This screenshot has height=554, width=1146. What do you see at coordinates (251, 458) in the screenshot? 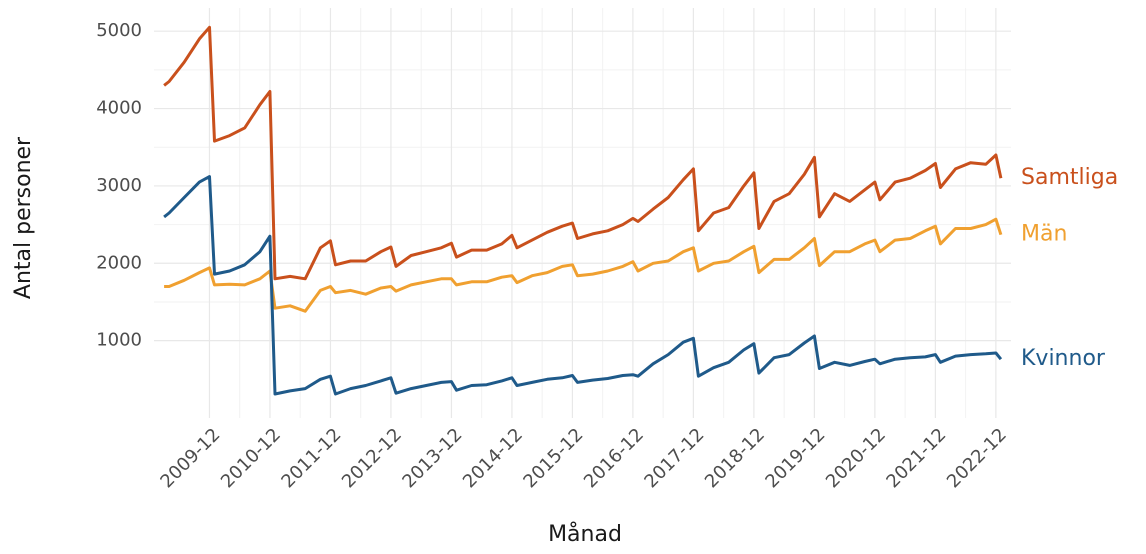
I see `x-tick-label: 2010-12` at bounding box center [251, 458].